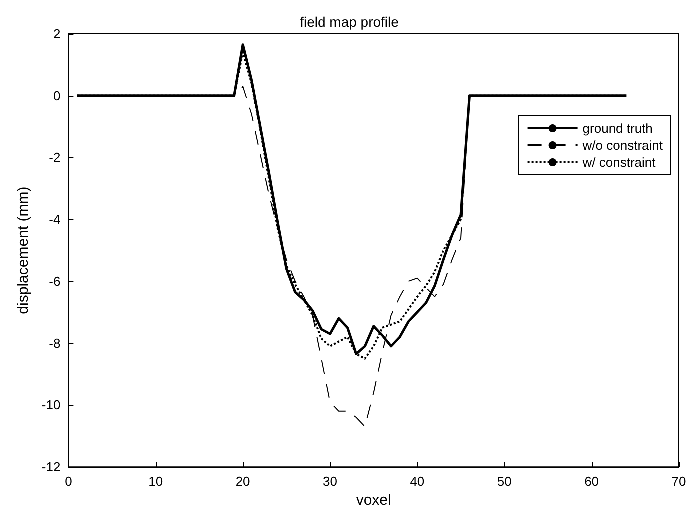 This screenshot has width=699, height=521. Describe the element at coordinates (23, 250) in the screenshot. I see `y-axis-title: displacement (mm)` at that location.